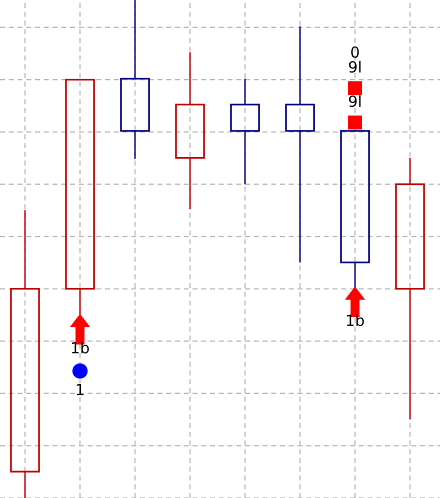  What do you see at coordinates (355, 101) in the screenshot?
I see `annotation: 9l` at bounding box center [355, 101].